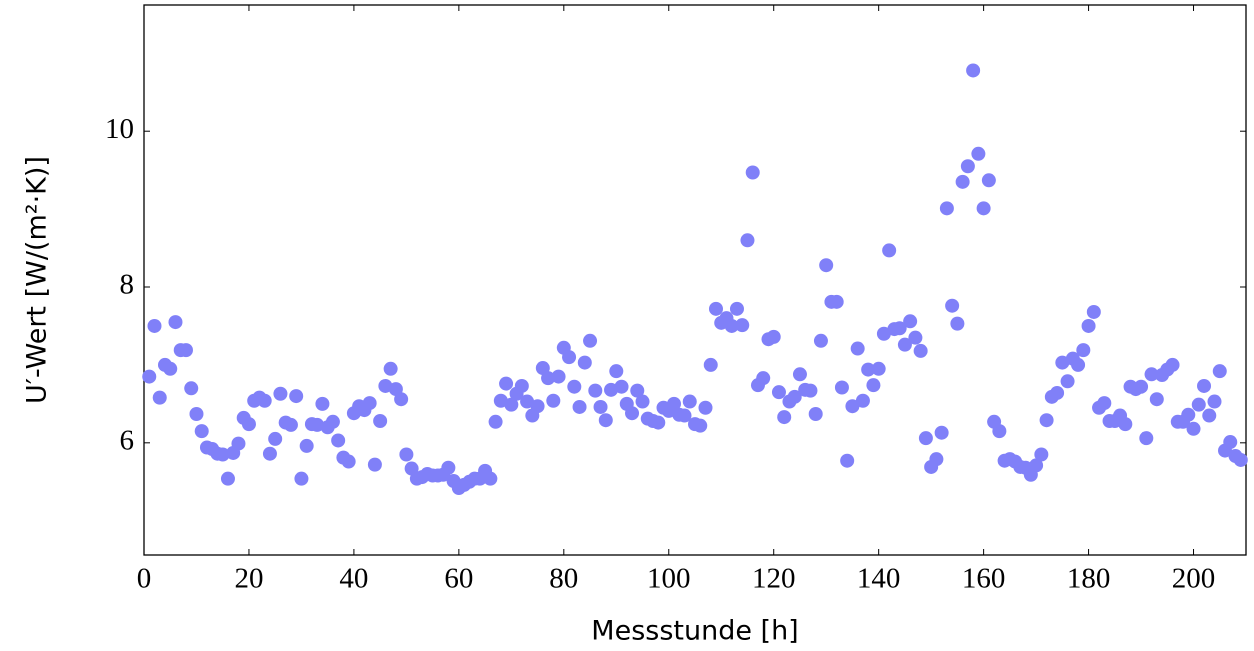 The width and height of the screenshot is (1254, 651). What do you see at coordinates (879, 579) in the screenshot?
I see `x-tick-label: 140` at bounding box center [879, 579].